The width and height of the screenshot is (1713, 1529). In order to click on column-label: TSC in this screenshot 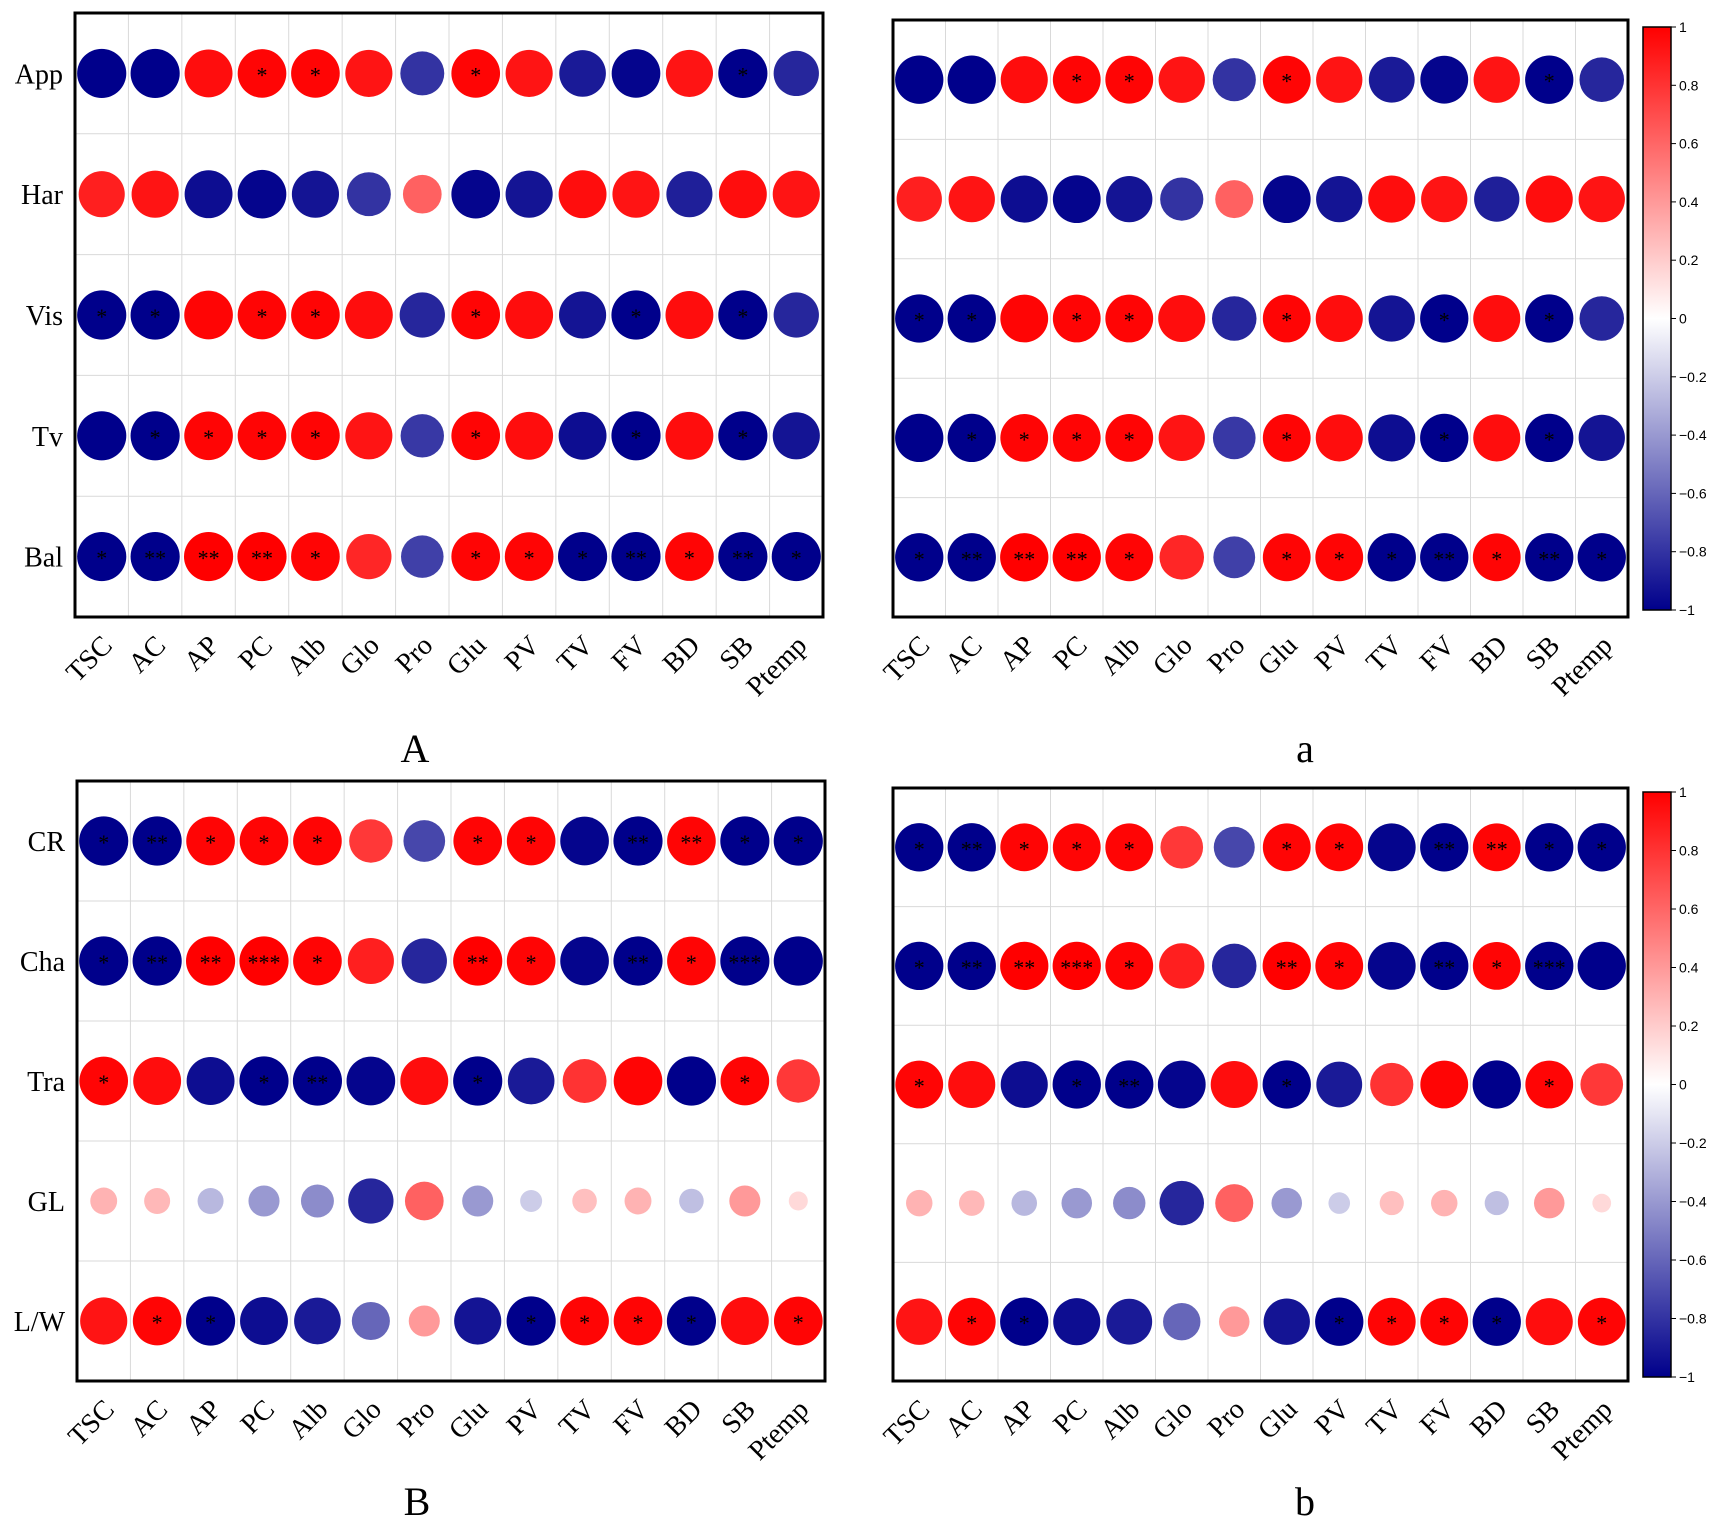, I will do `click(91, 1423)`.